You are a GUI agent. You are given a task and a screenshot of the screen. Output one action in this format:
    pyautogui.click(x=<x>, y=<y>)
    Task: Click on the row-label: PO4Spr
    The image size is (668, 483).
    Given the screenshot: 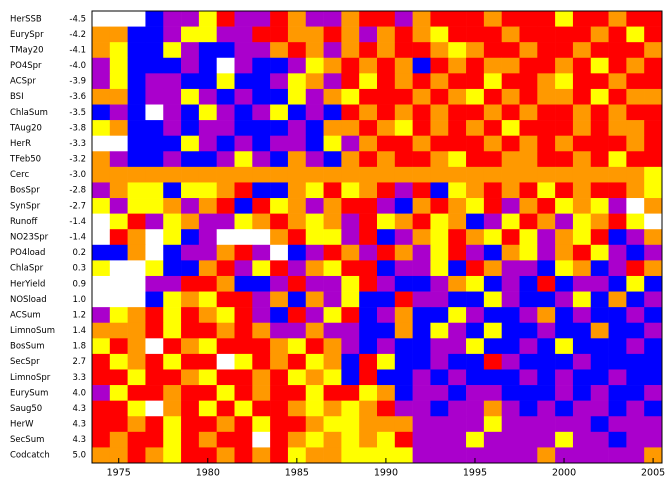 What is the action you would take?
    pyautogui.click(x=26, y=66)
    